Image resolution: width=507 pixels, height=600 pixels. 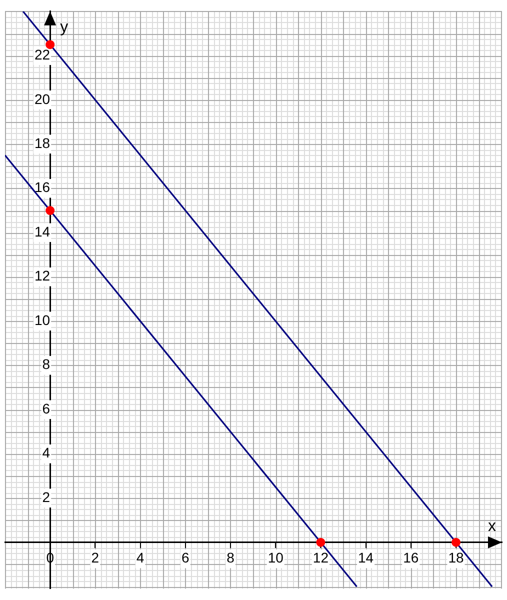 I want to click on x-tick-label: 14, so click(x=366, y=558).